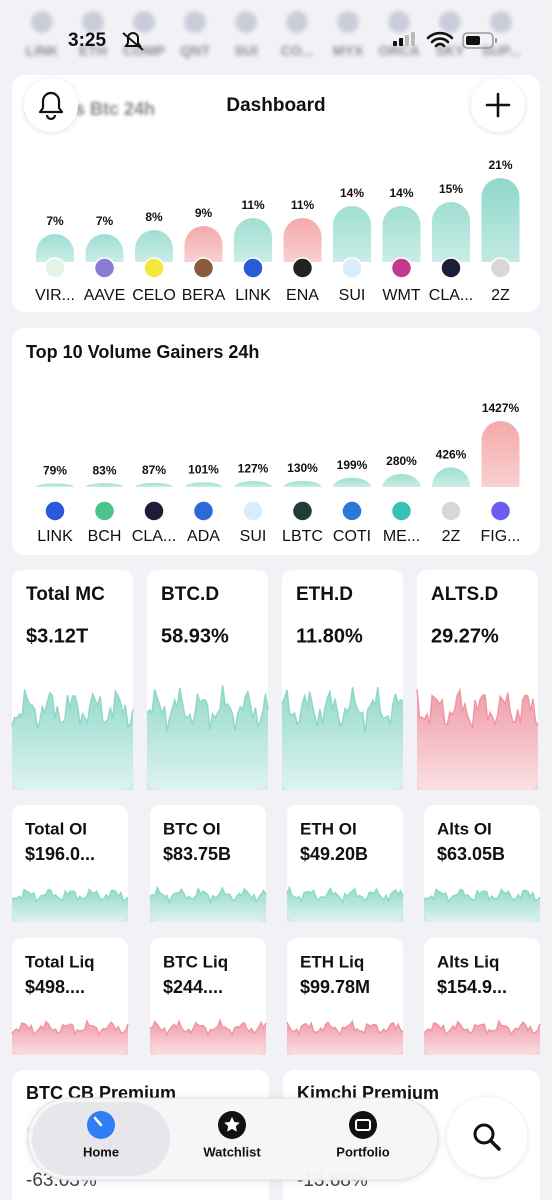 This screenshot has height=1200, width=552. What do you see at coordinates (500, 165) in the screenshot?
I see `bar-value-label: 21%` at bounding box center [500, 165].